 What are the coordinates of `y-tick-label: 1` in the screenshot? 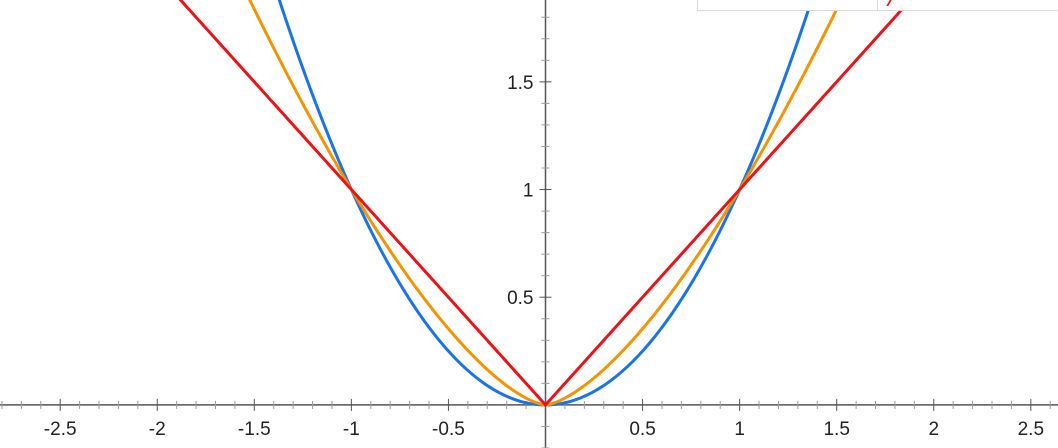 It's located at (528, 191).